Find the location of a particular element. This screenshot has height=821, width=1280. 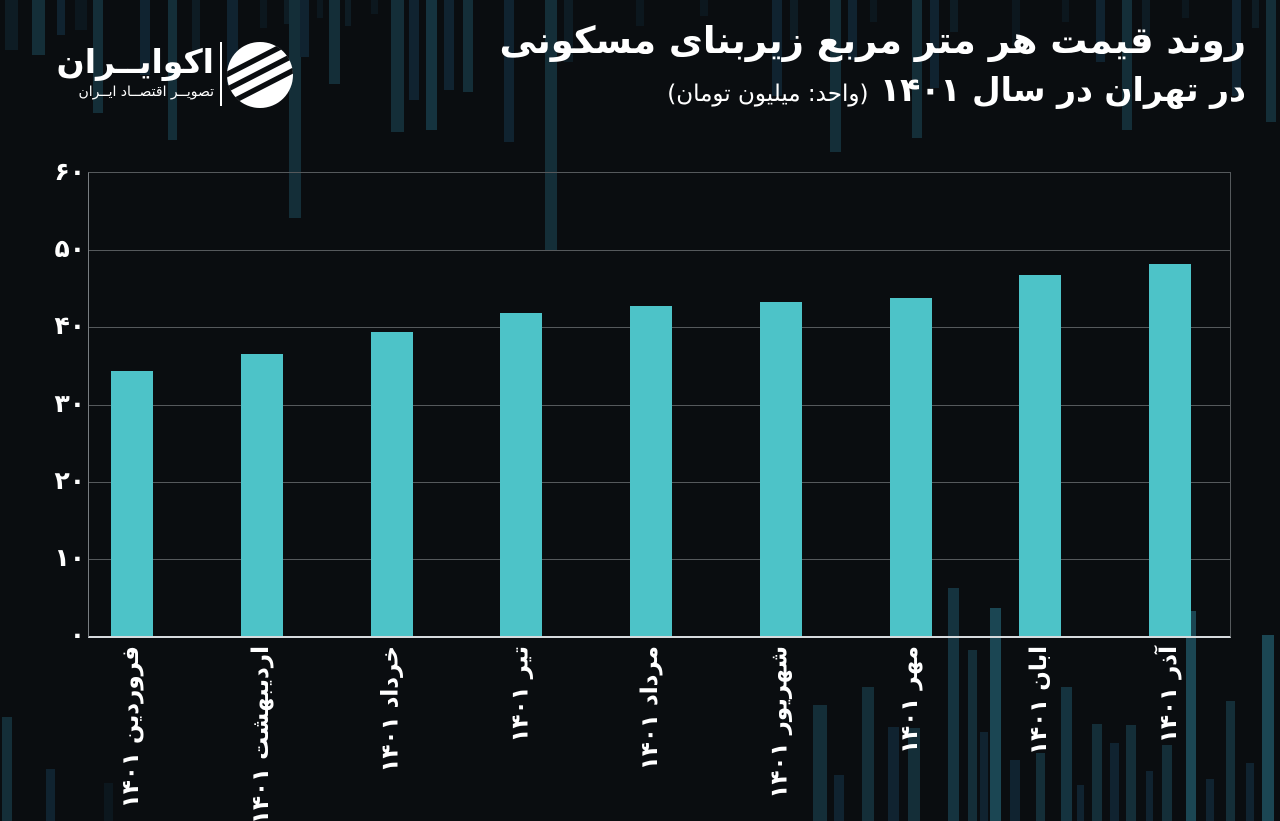

y-tick-label-40: ۴۰ is located at coordinates (69, 326).